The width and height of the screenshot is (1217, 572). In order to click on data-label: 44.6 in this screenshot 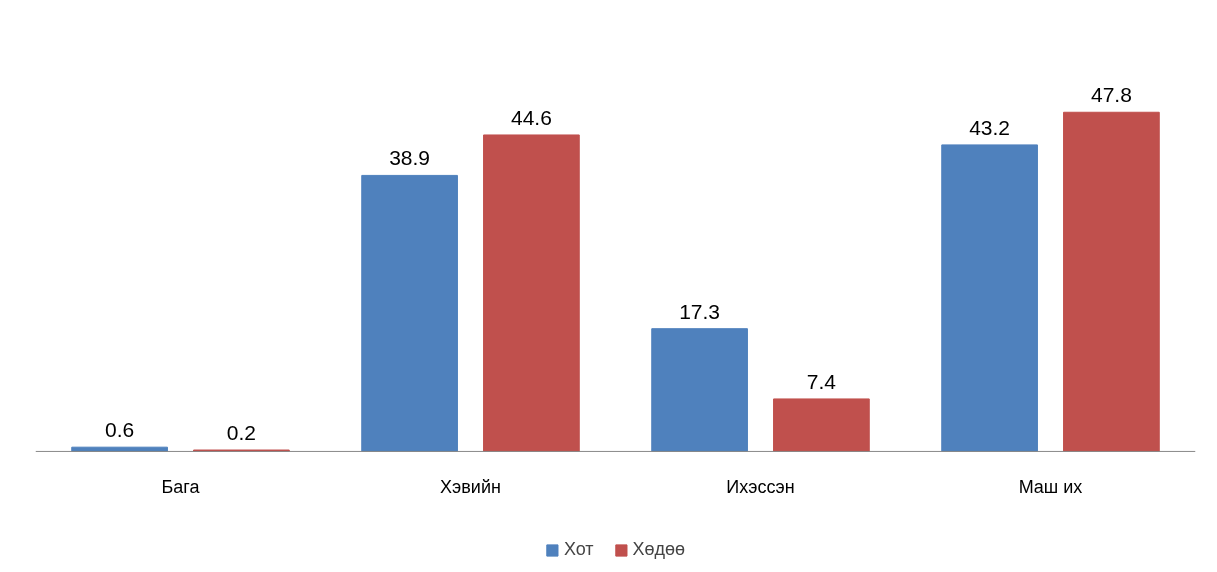, I will do `click(531, 117)`.